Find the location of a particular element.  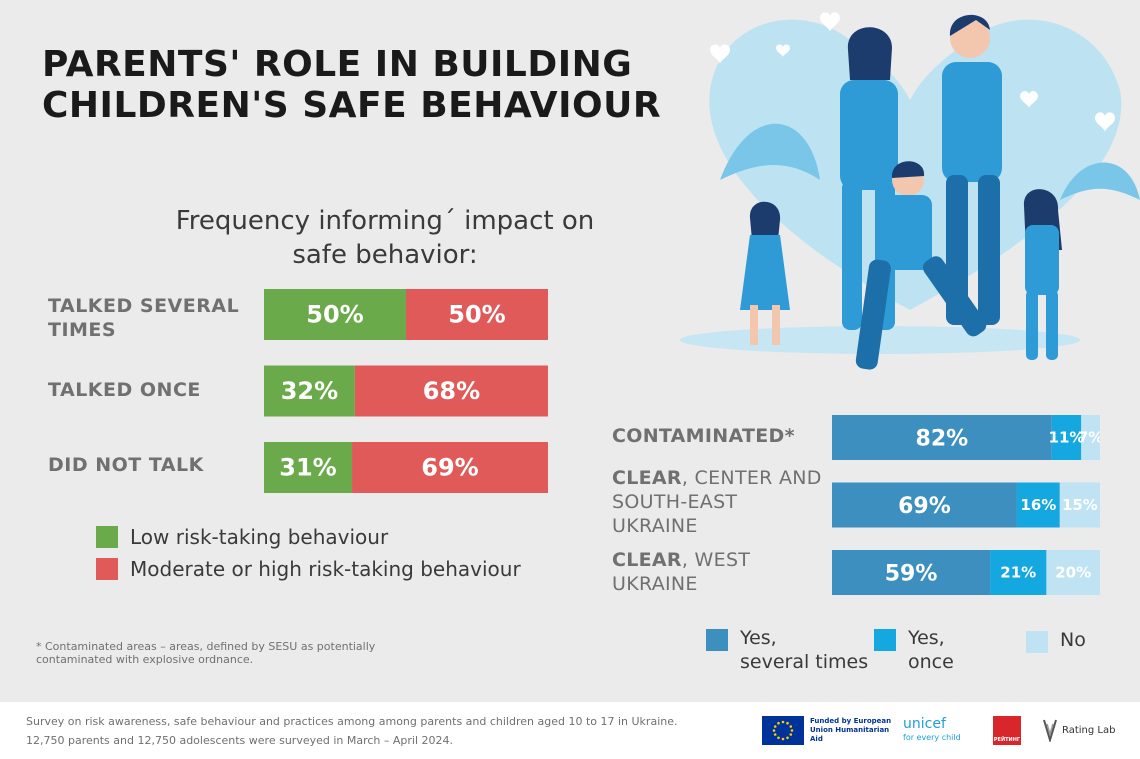

rating-lab-logo-text: Rating Lab is located at coordinates (1089, 730).